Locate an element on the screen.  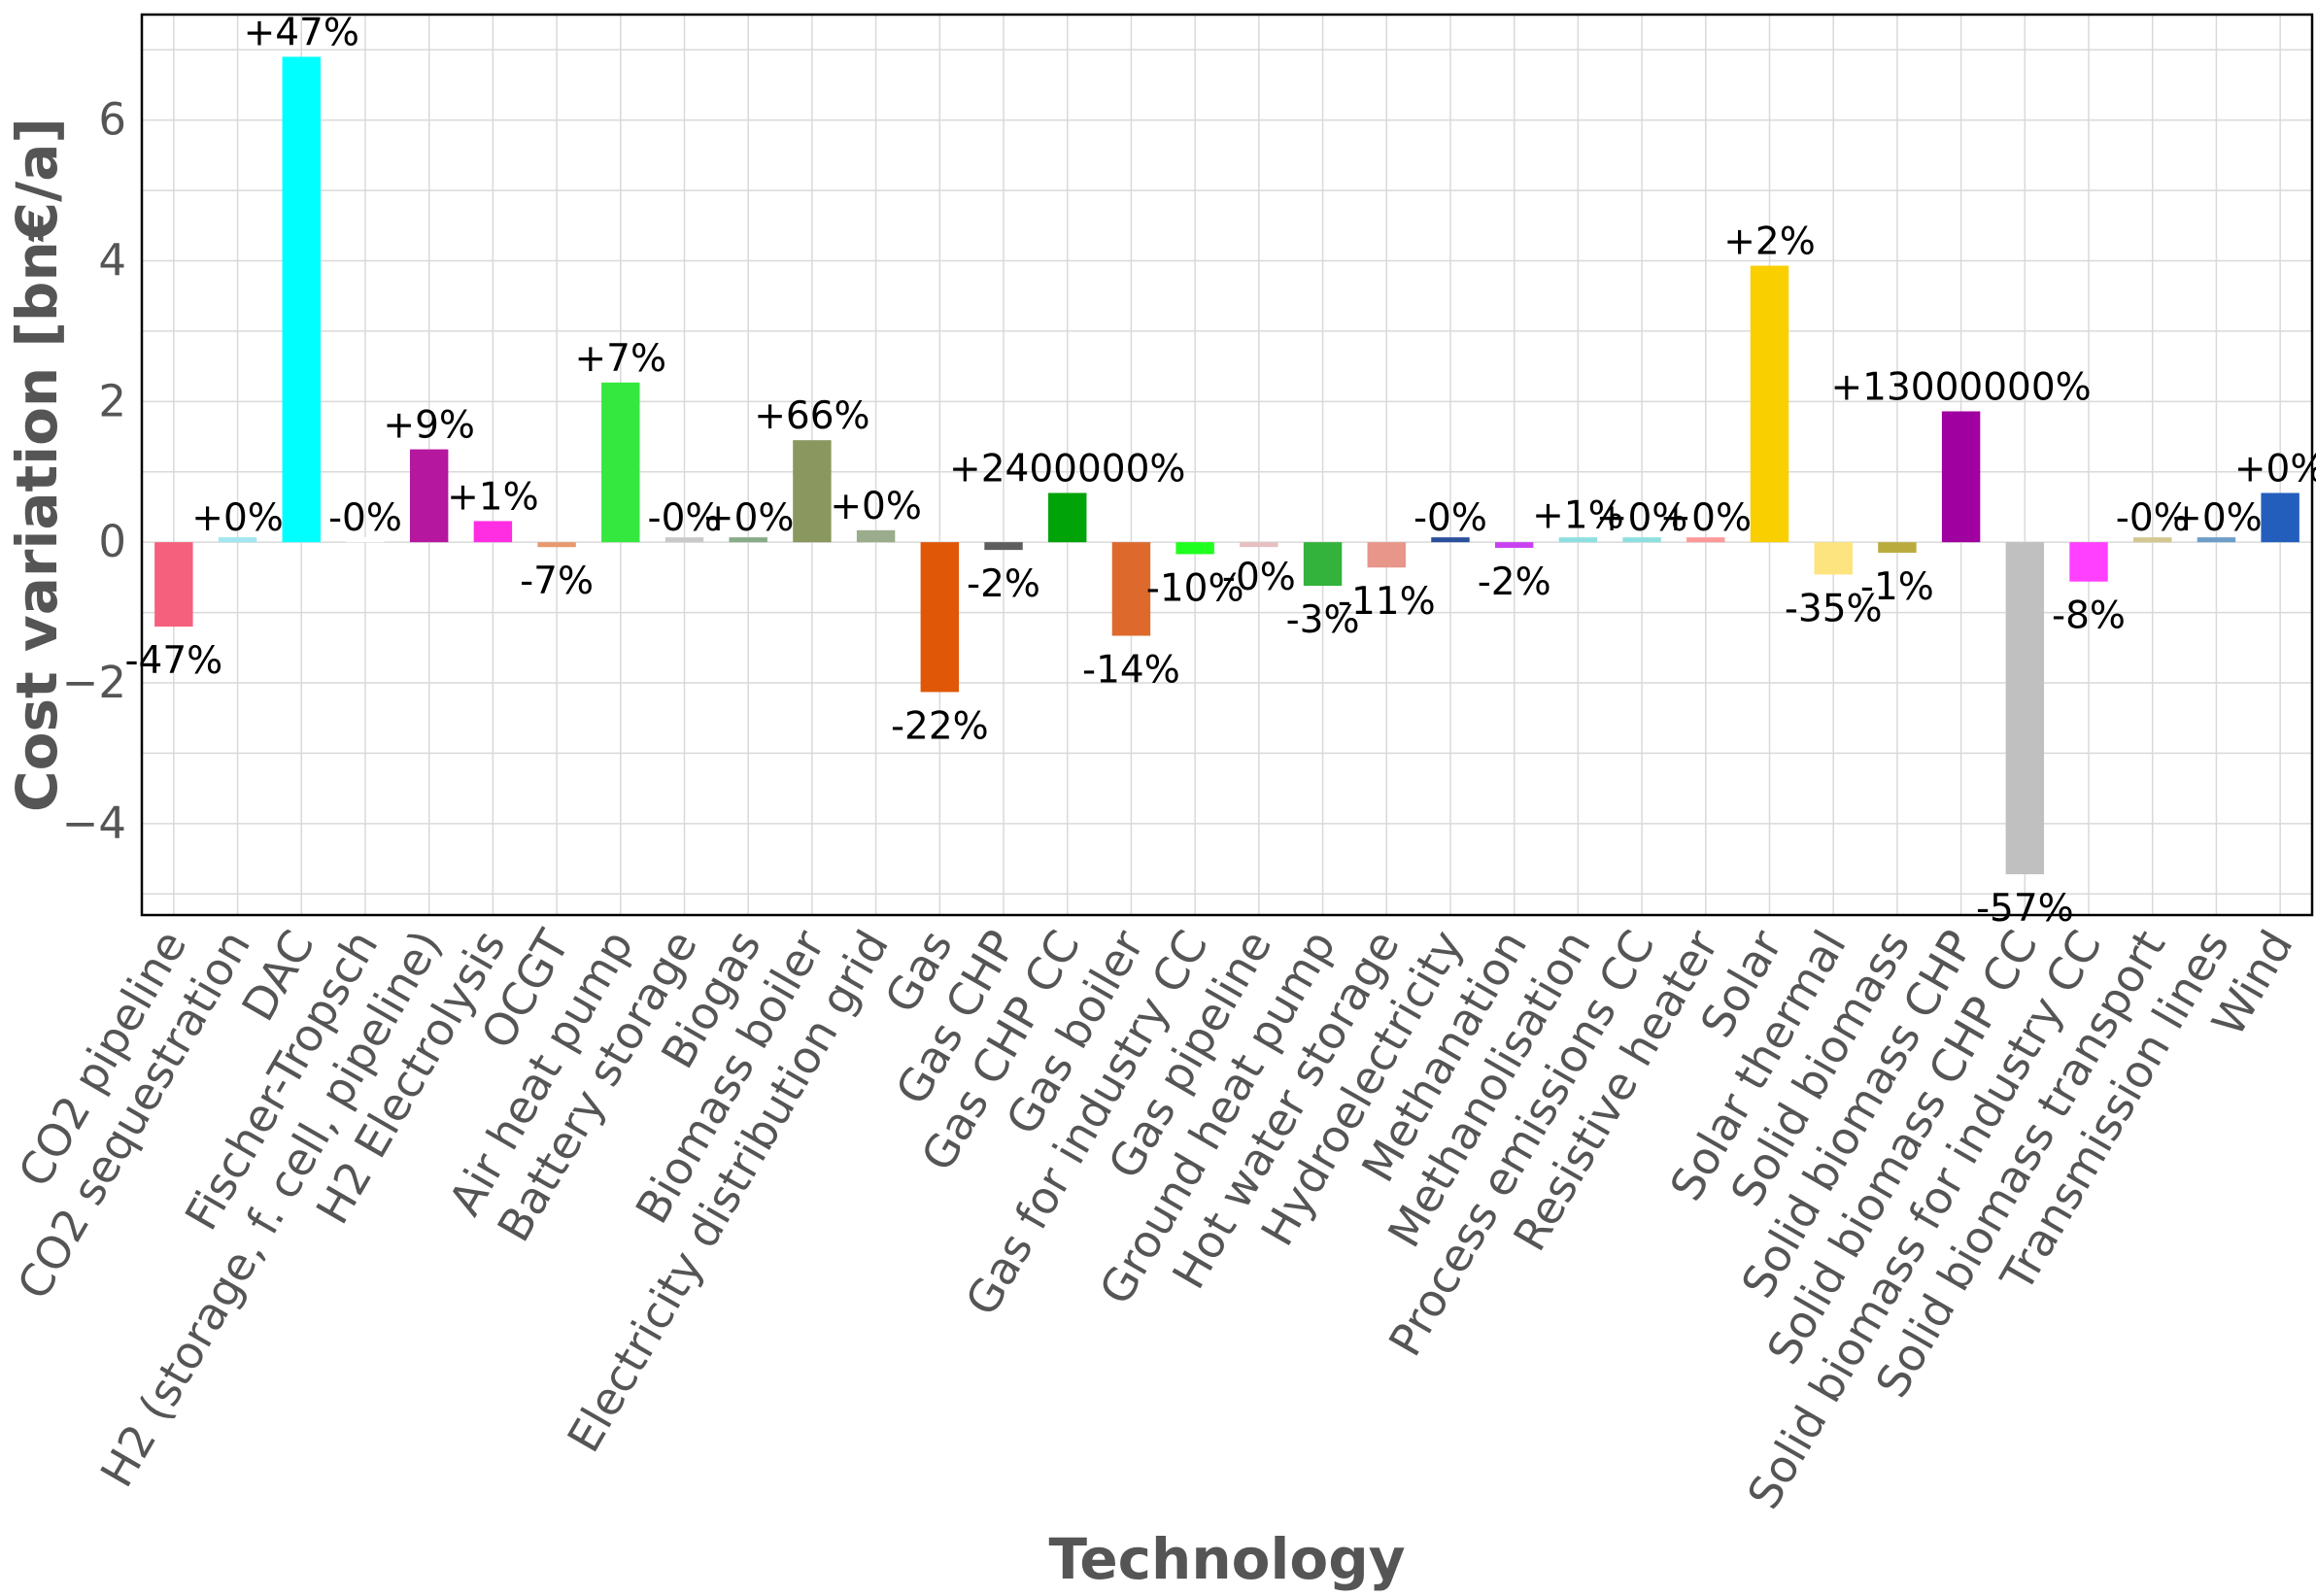
data-label: -14% is located at coordinates (1131, 670).